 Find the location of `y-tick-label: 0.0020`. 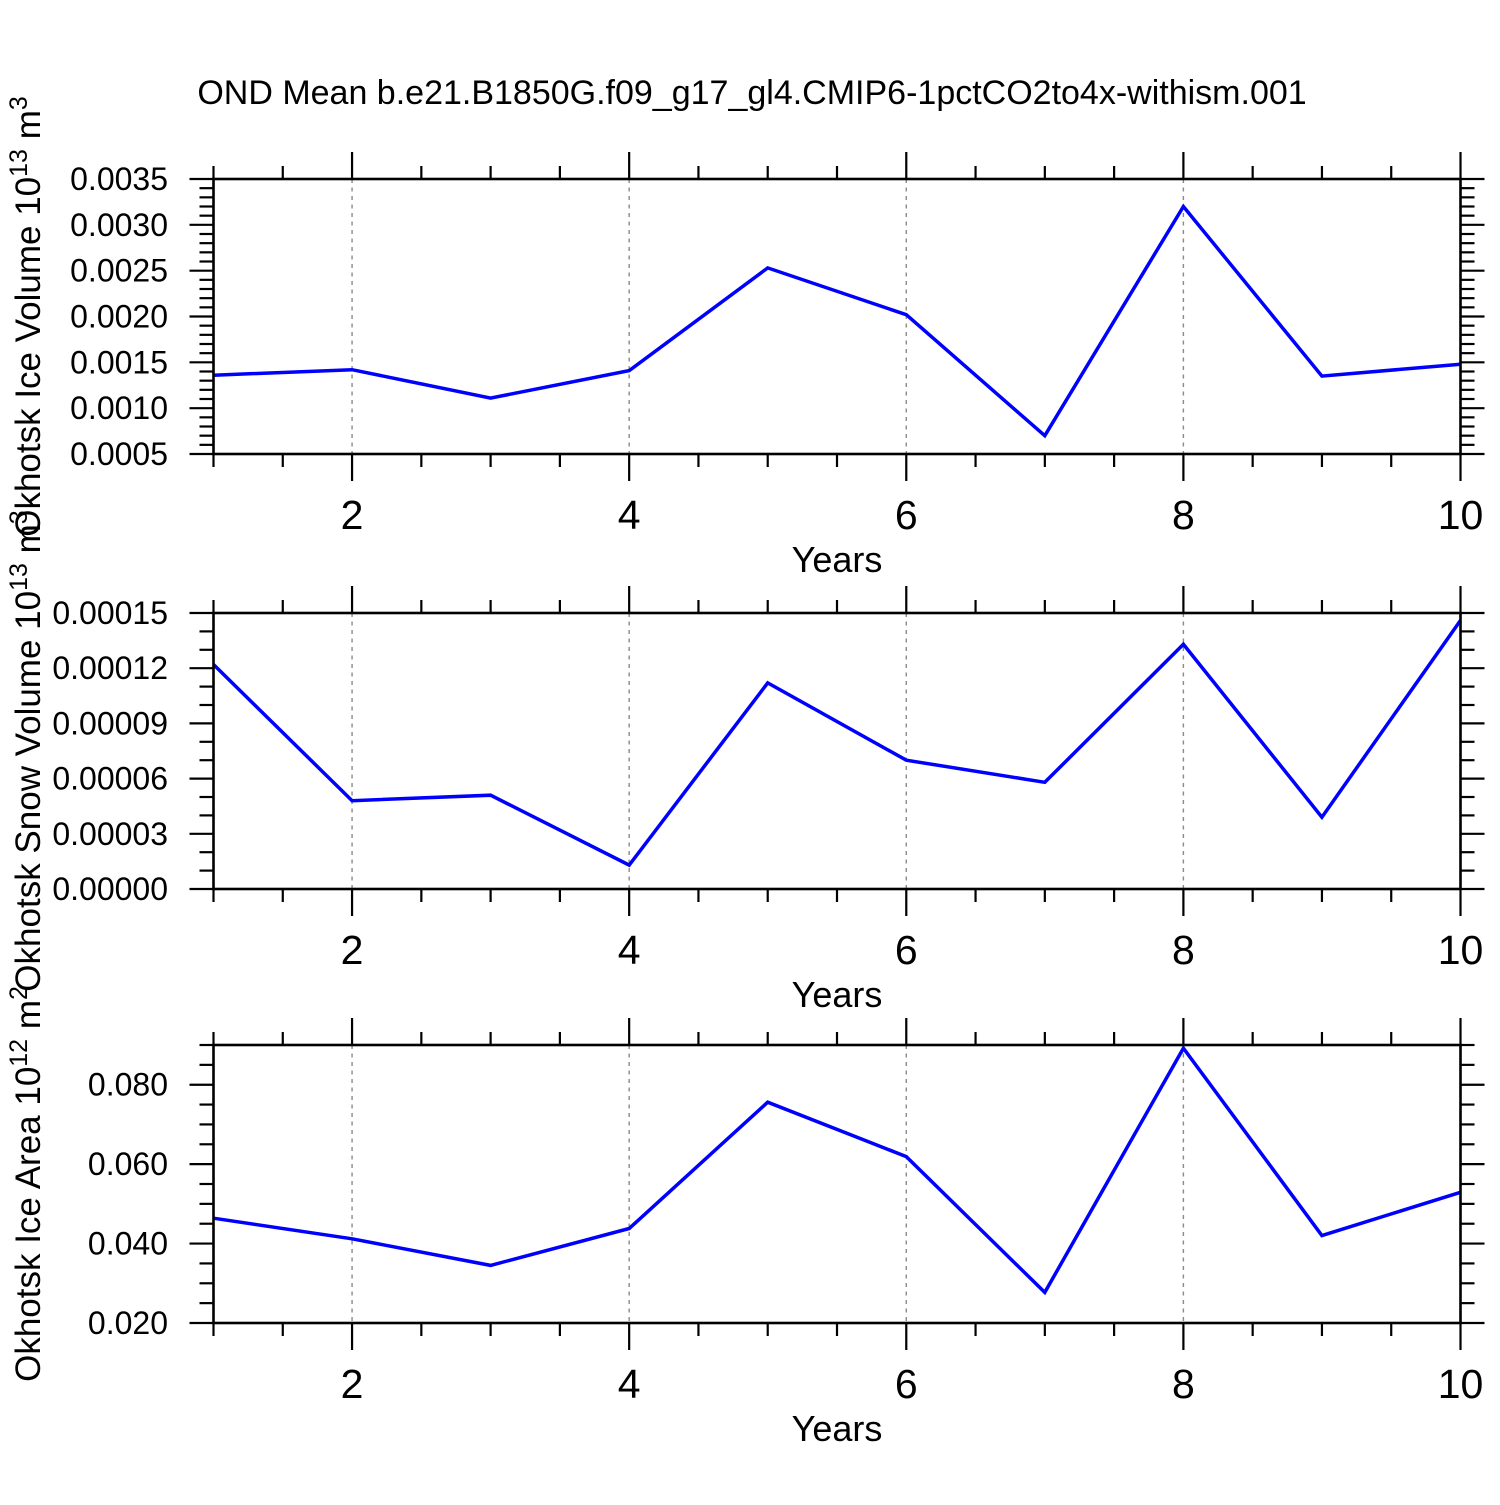

y-tick-label: 0.0020 is located at coordinates (119, 317).